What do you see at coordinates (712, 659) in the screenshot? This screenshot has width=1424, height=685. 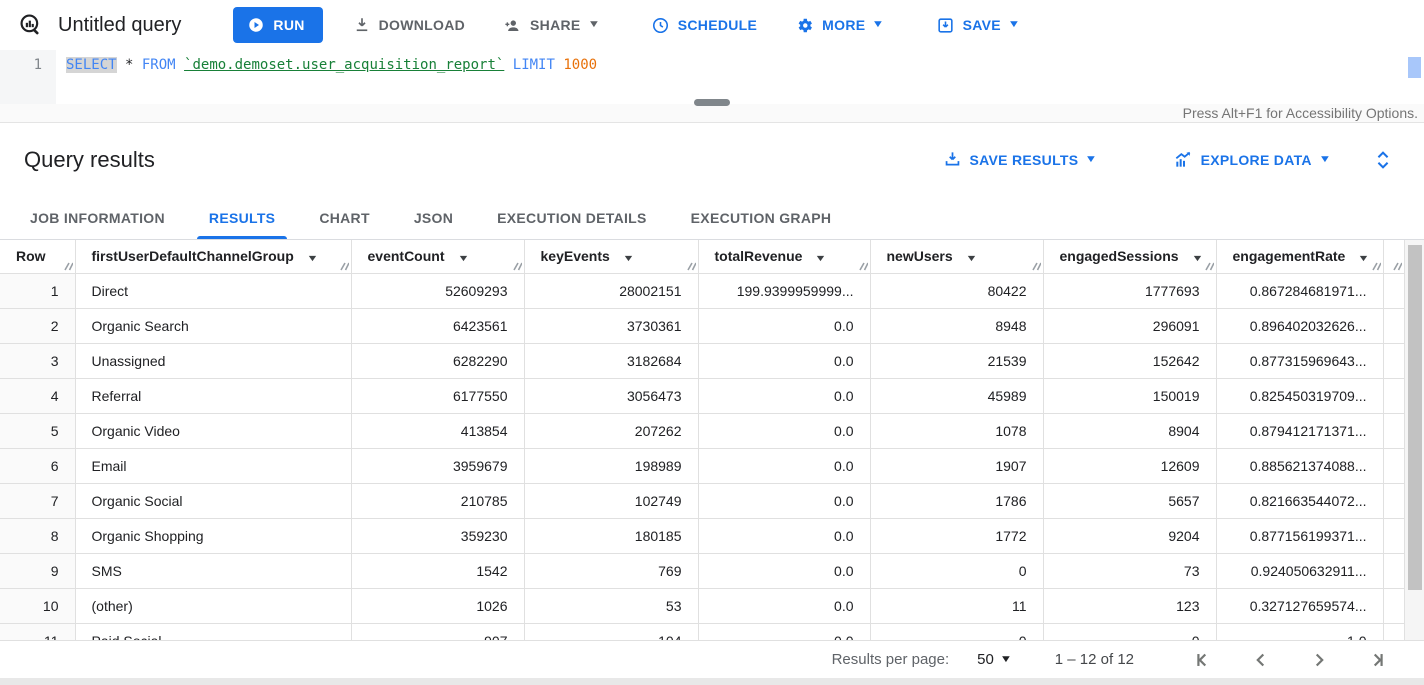 I see `pagination-bar: Results per page: 50 ▼ 1 – 12 of 12` at bounding box center [712, 659].